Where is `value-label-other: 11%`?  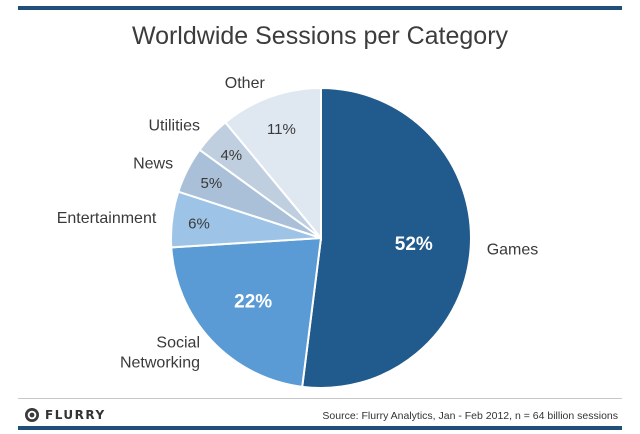
value-label-other: 11% is located at coordinates (281, 129).